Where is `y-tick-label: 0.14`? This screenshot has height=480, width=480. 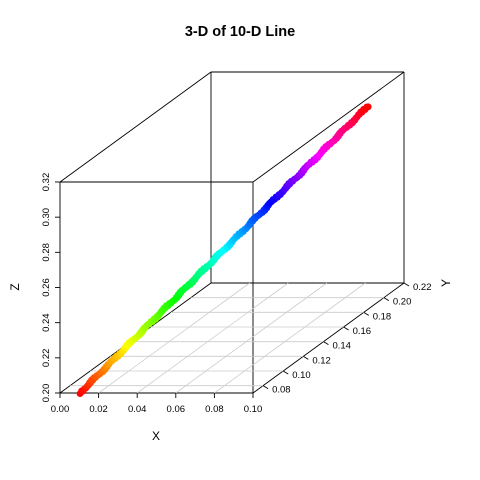 y-tick-label: 0.14 is located at coordinates (341, 346).